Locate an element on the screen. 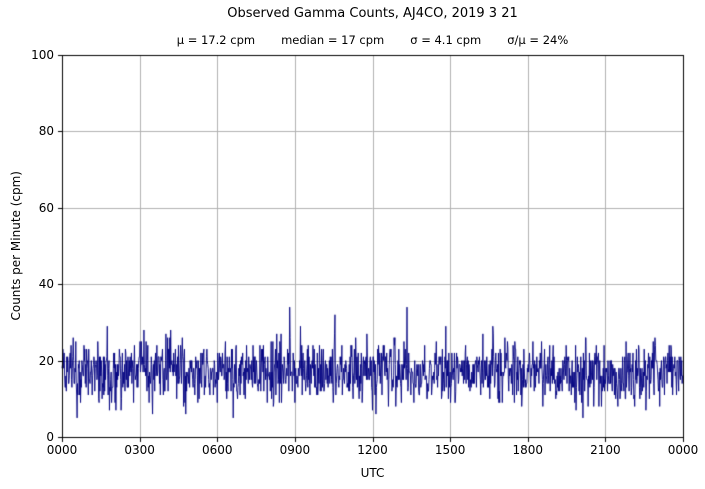  y-tick-label: 0 is located at coordinates (50, 437).